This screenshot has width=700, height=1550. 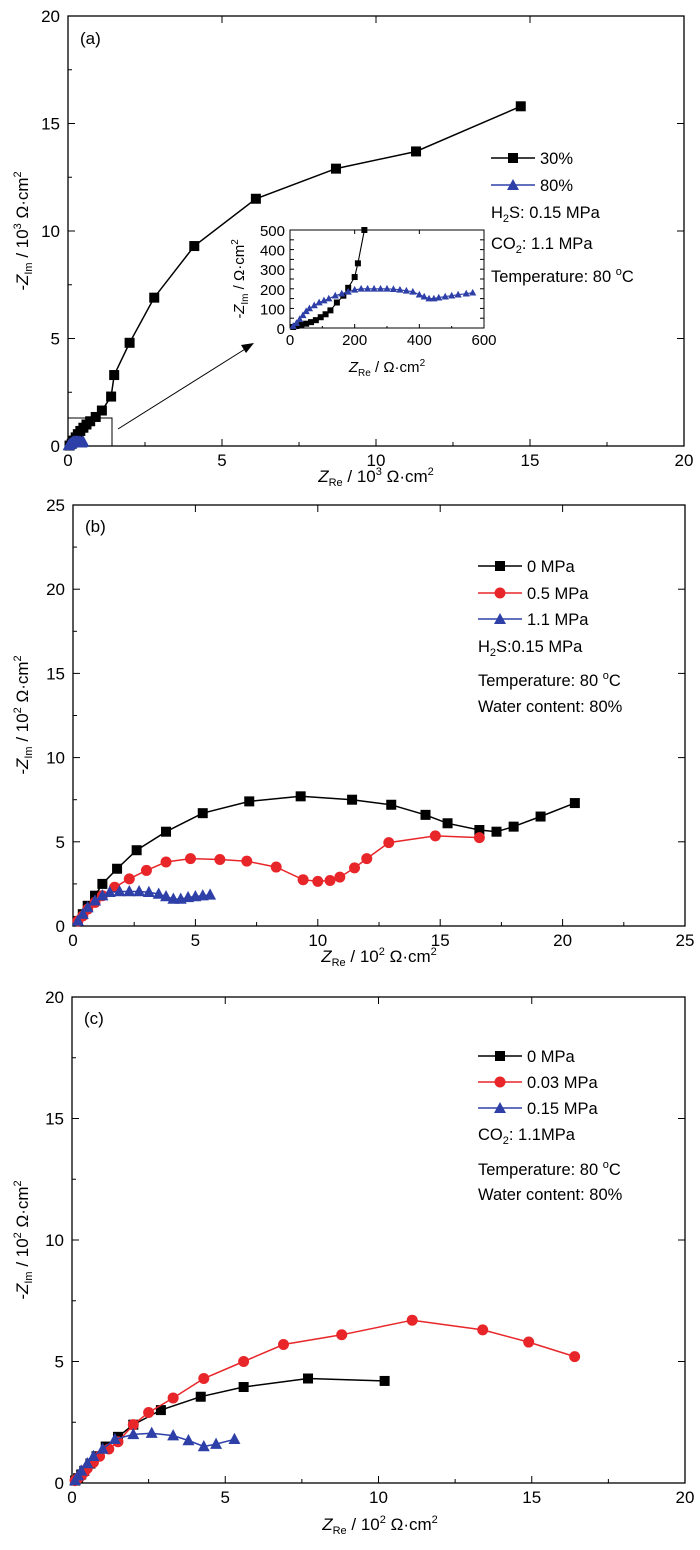 I want to click on panel-c-series-0-MPa-line, so click(x=229, y=1429).